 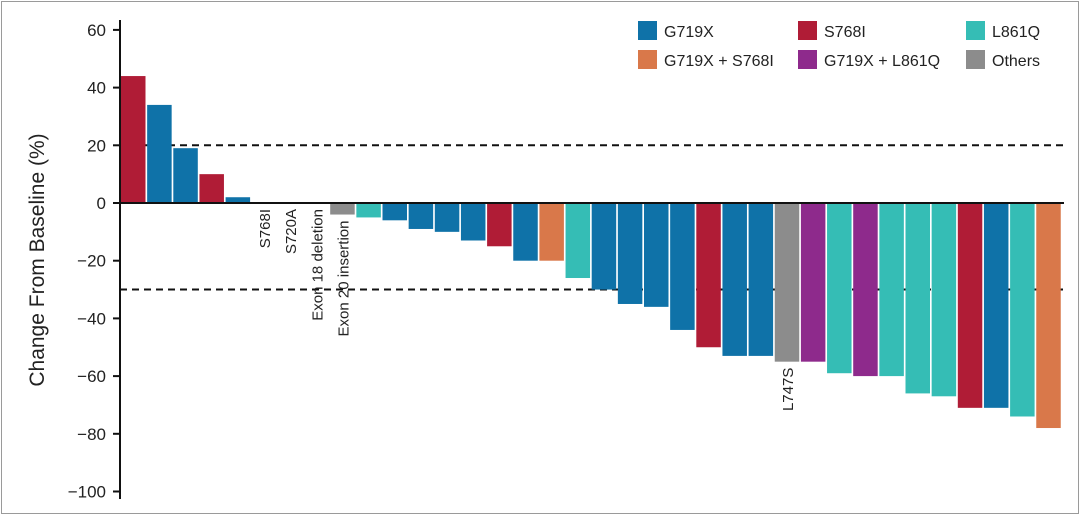 I want to click on y-tick-label: −20, so click(x=91, y=261).